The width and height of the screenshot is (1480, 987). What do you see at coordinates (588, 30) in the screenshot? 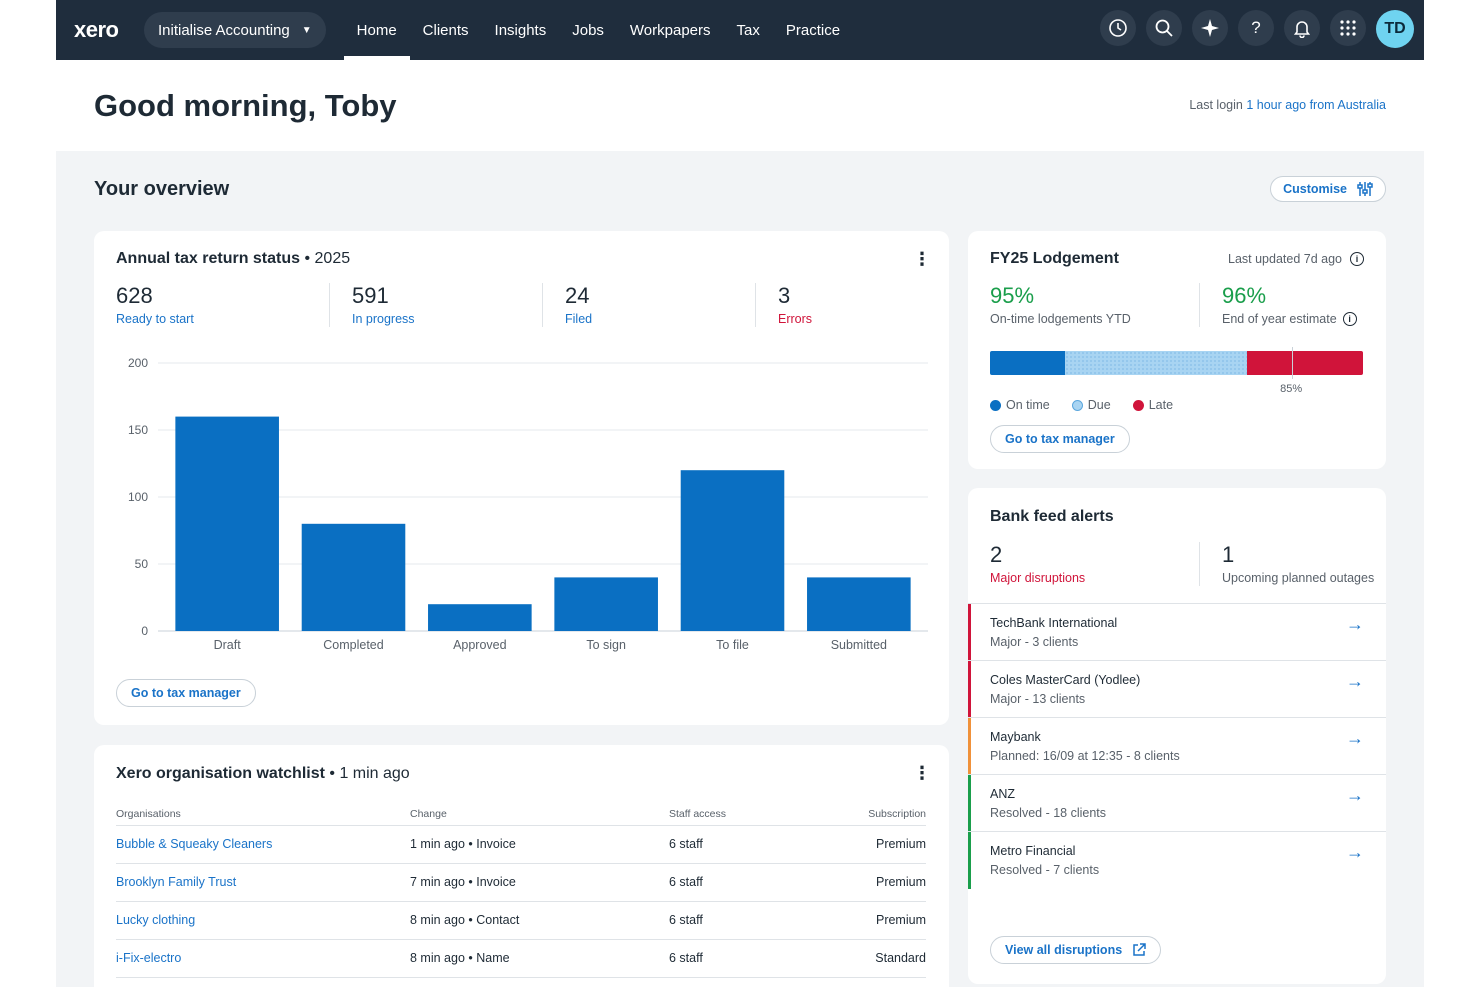
I see `tab-jobs: Jobs` at bounding box center [588, 30].